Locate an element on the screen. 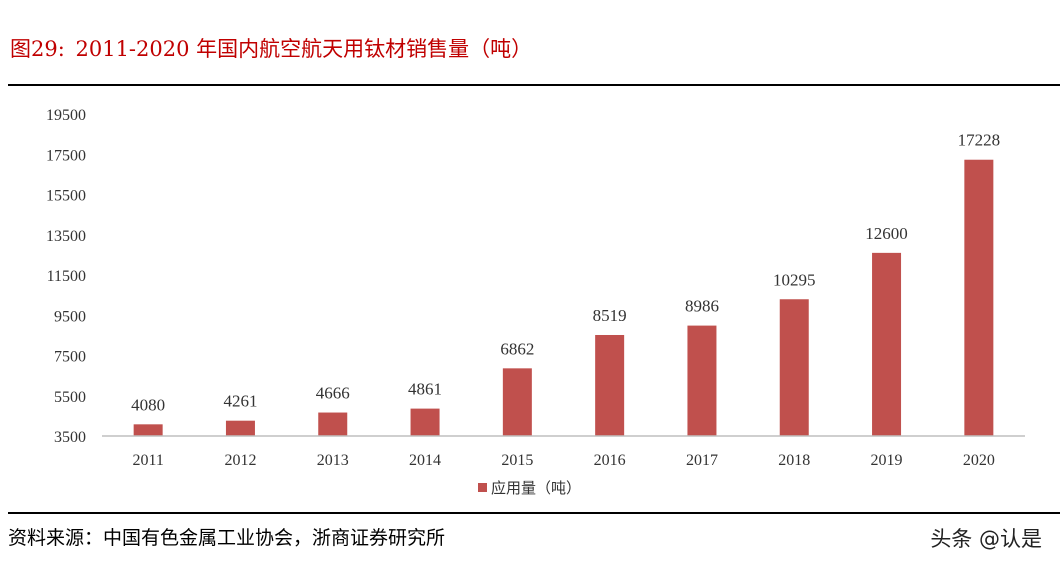 The height and width of the screenshot is (570, 1060). x-tick-label: 2014 is located at coordinates (425, 460).